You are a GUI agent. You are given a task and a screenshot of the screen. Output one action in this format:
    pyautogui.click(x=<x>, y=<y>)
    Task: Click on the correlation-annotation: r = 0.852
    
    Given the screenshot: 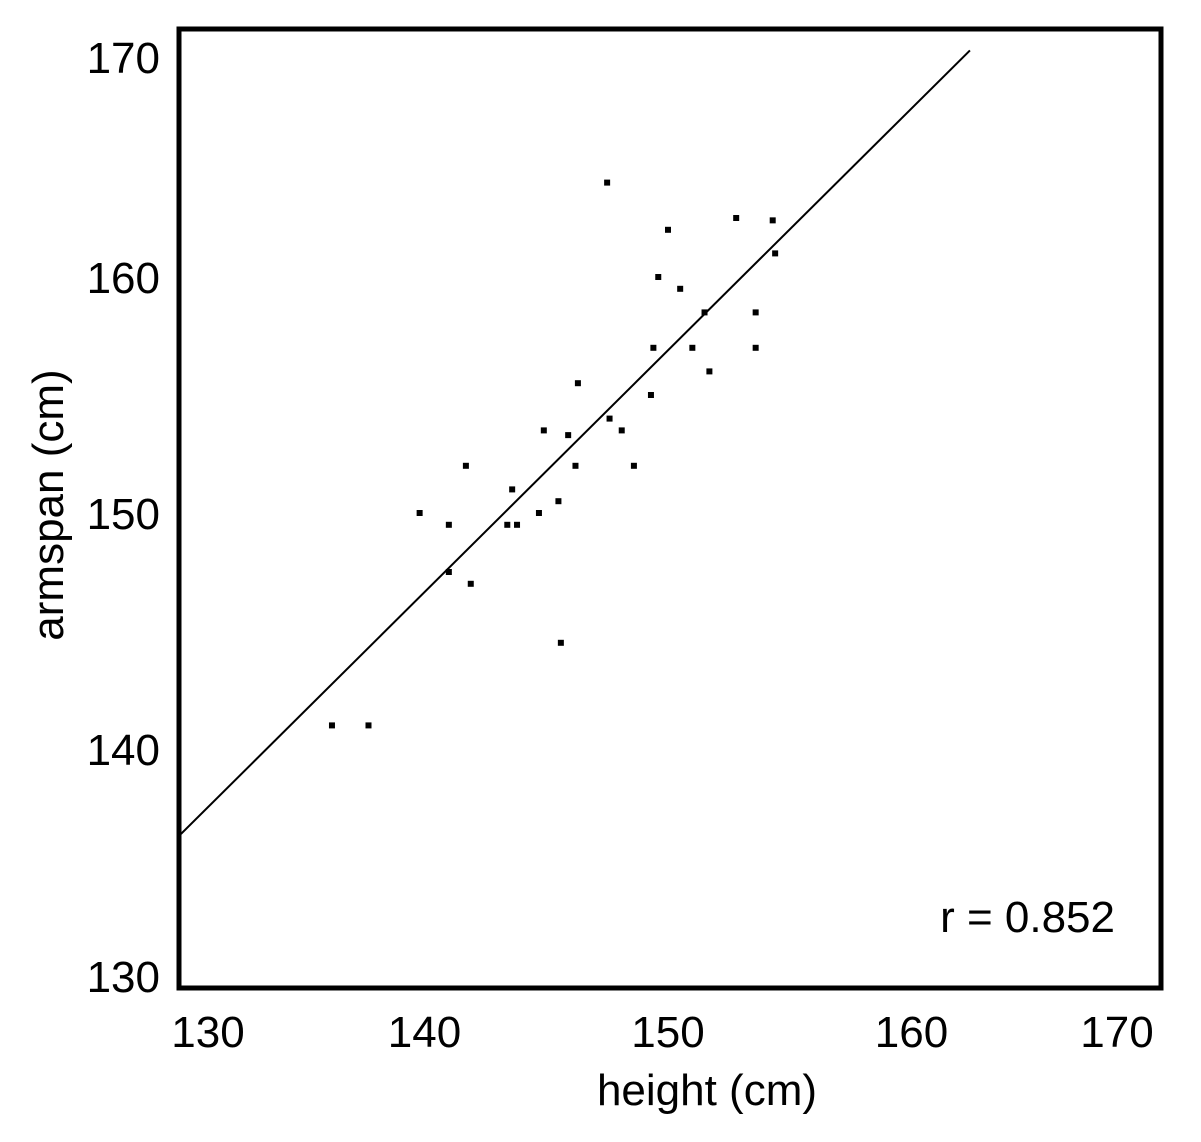 What is the action you would take?
    pyautogui.click(x=1027, y=917)
    